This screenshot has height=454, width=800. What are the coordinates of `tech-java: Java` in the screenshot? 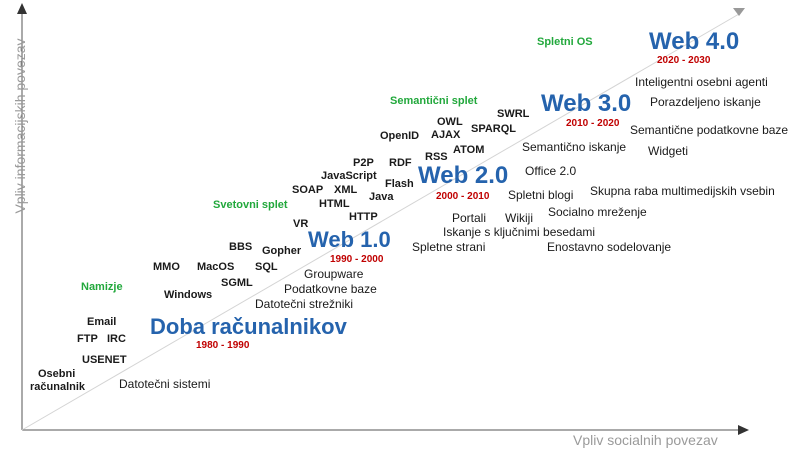 It's located at (381, 197).